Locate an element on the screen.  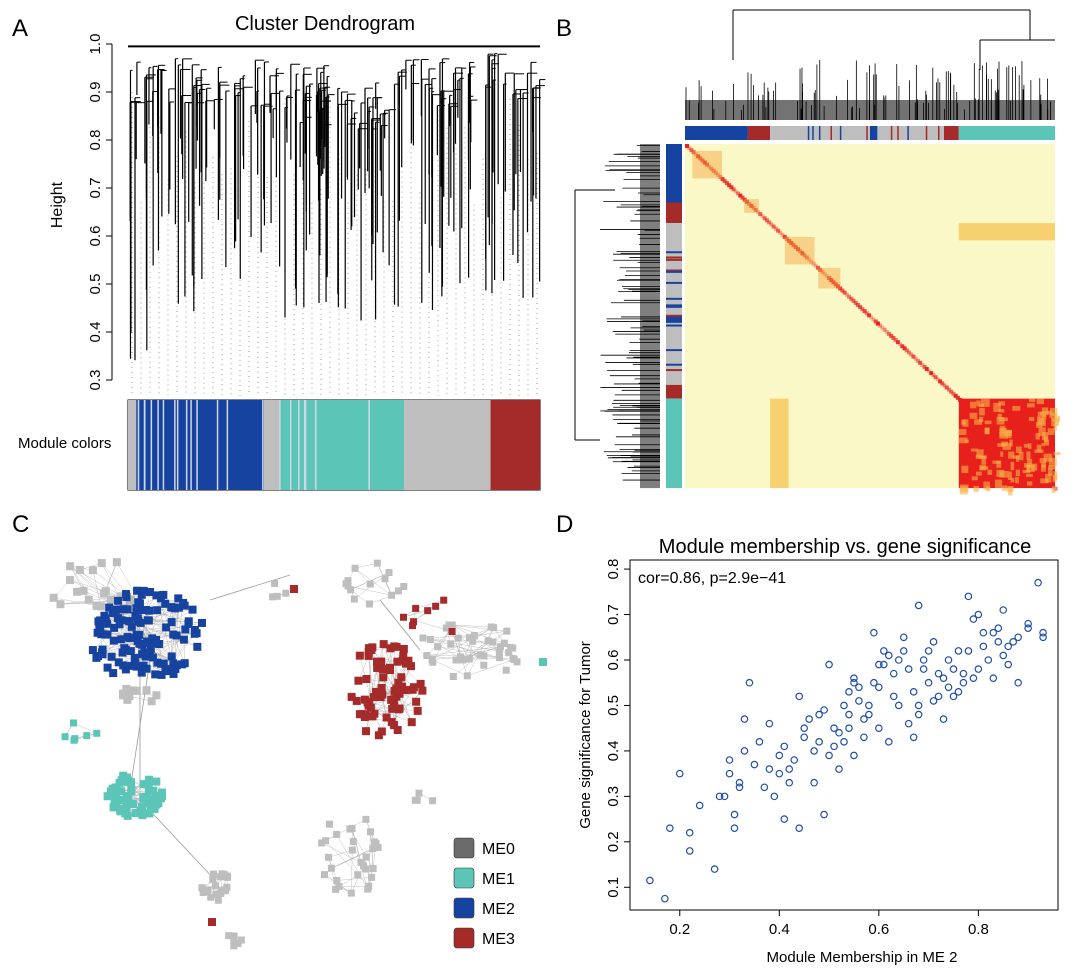
heatmap-top-dendrogram is located at coordinates (870, 64).